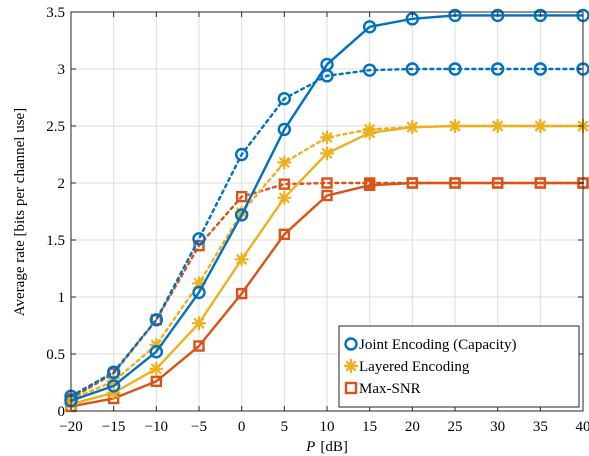 The image size is (589, 456). Describe the element at coordinates (20, 212) in the screenshot. I see `y-axis-label: Average rate [bits per channel use]` at that location.